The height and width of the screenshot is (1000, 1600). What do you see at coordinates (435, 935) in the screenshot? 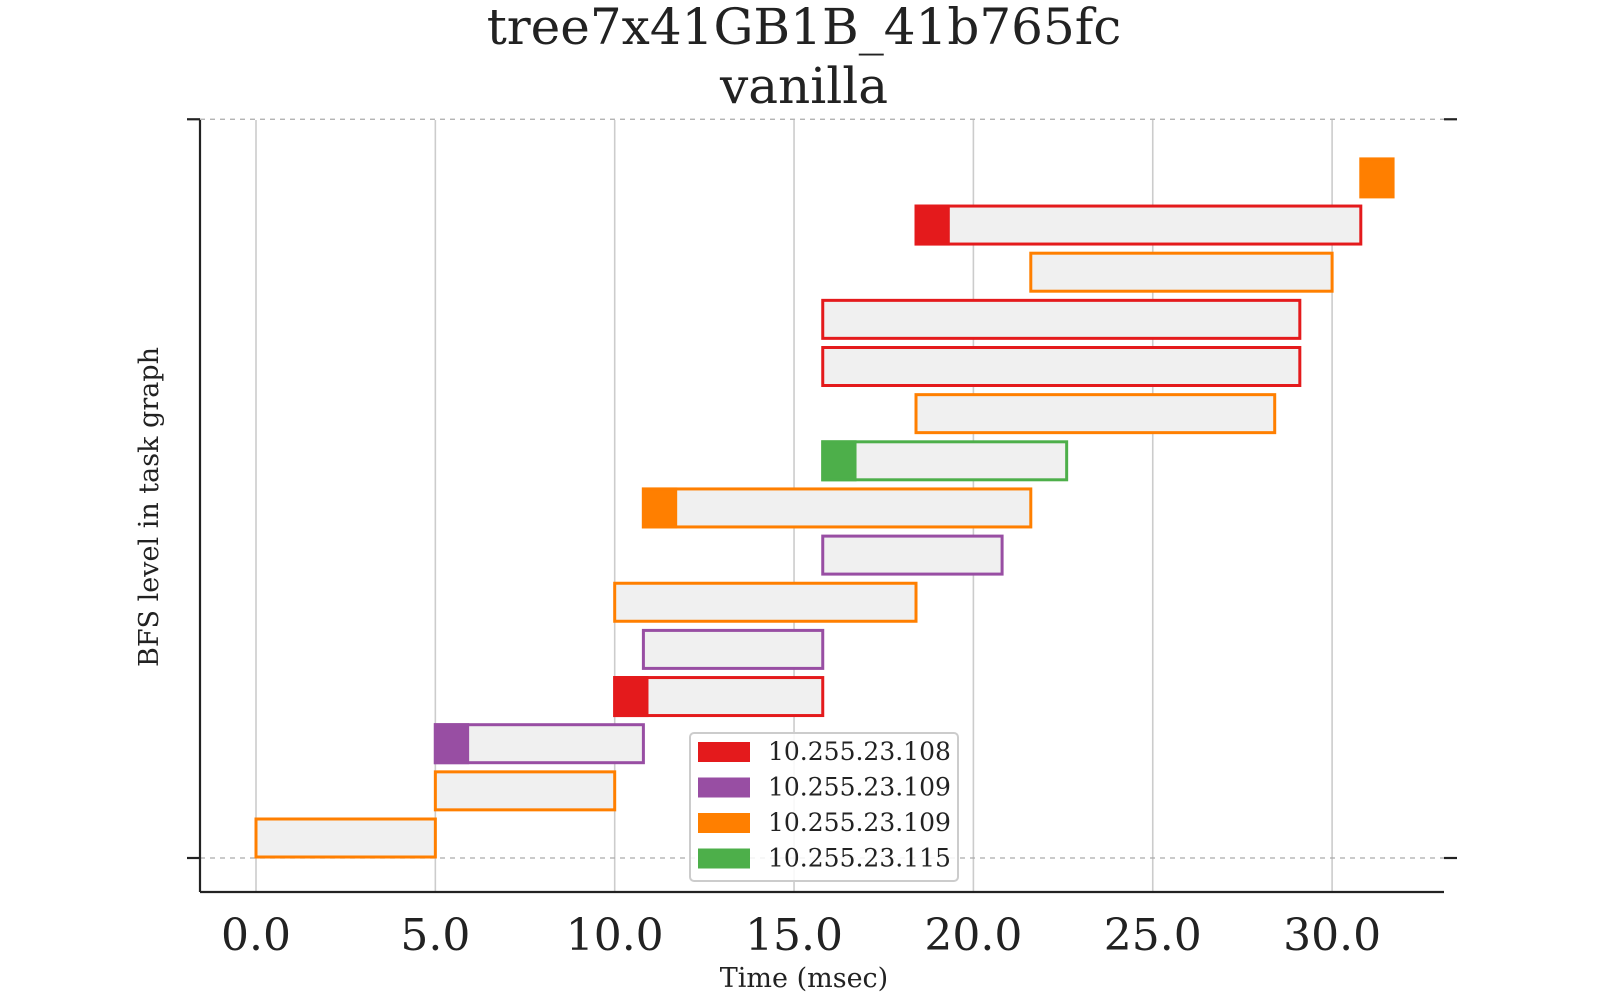
I see `x-tick-label: 5.0` at bounding box center [435, 935].